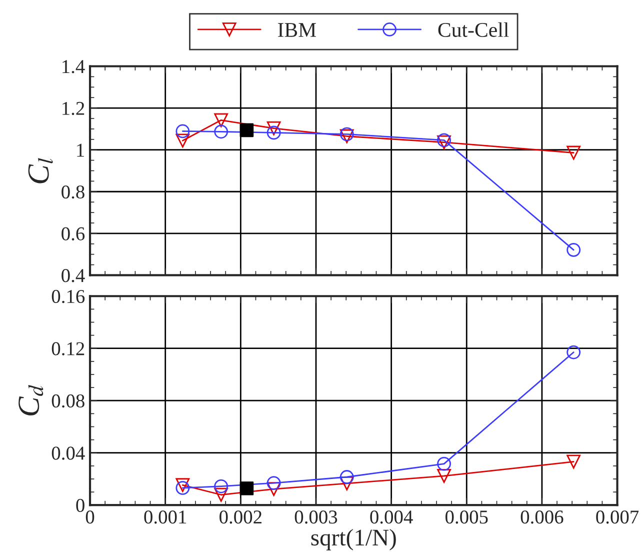 The width and height of the screenshot is (643, 552). Describe the element at coordinates (316, 517) in the screenshot. I see `x-tick-label: 0.003` at that location.